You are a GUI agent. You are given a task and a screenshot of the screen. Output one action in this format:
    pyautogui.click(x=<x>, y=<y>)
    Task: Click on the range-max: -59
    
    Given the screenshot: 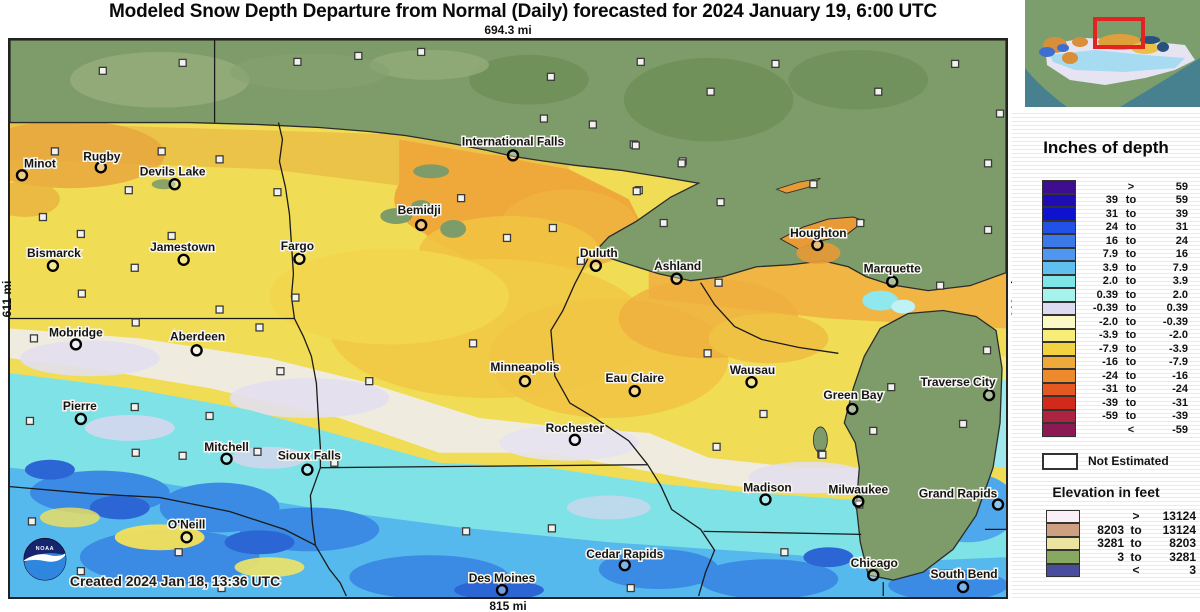 What is the action you would take?
    pyautogui.click(x=1180, y=429)
    